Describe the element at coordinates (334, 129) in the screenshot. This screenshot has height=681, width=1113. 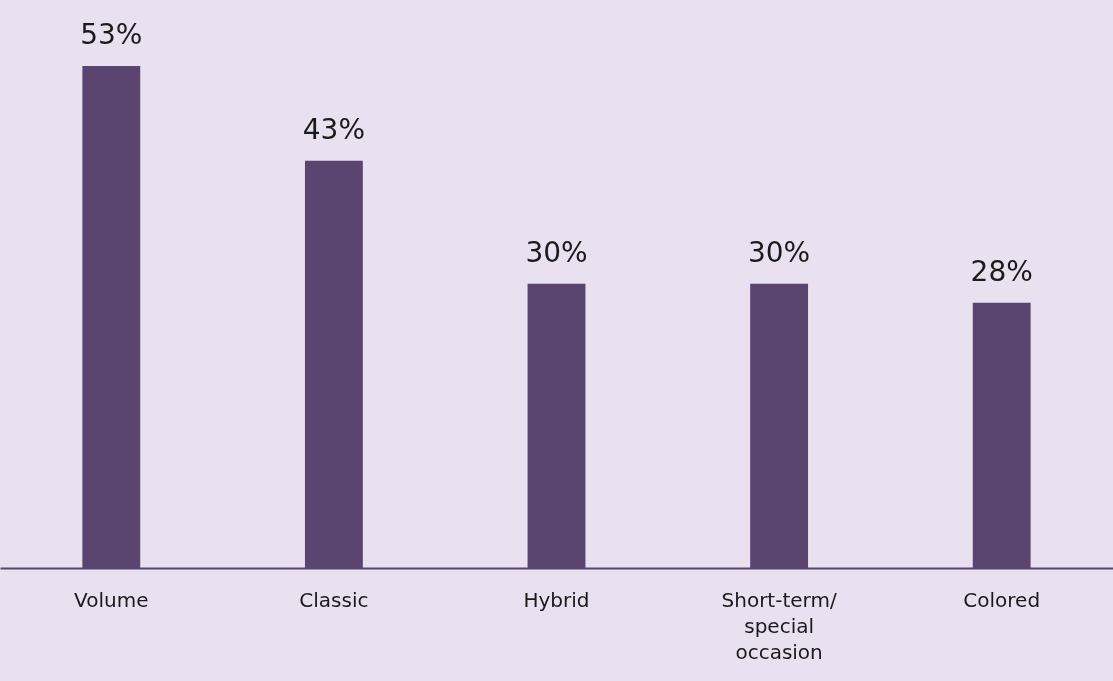
I see `data-label: 43%` at that location.